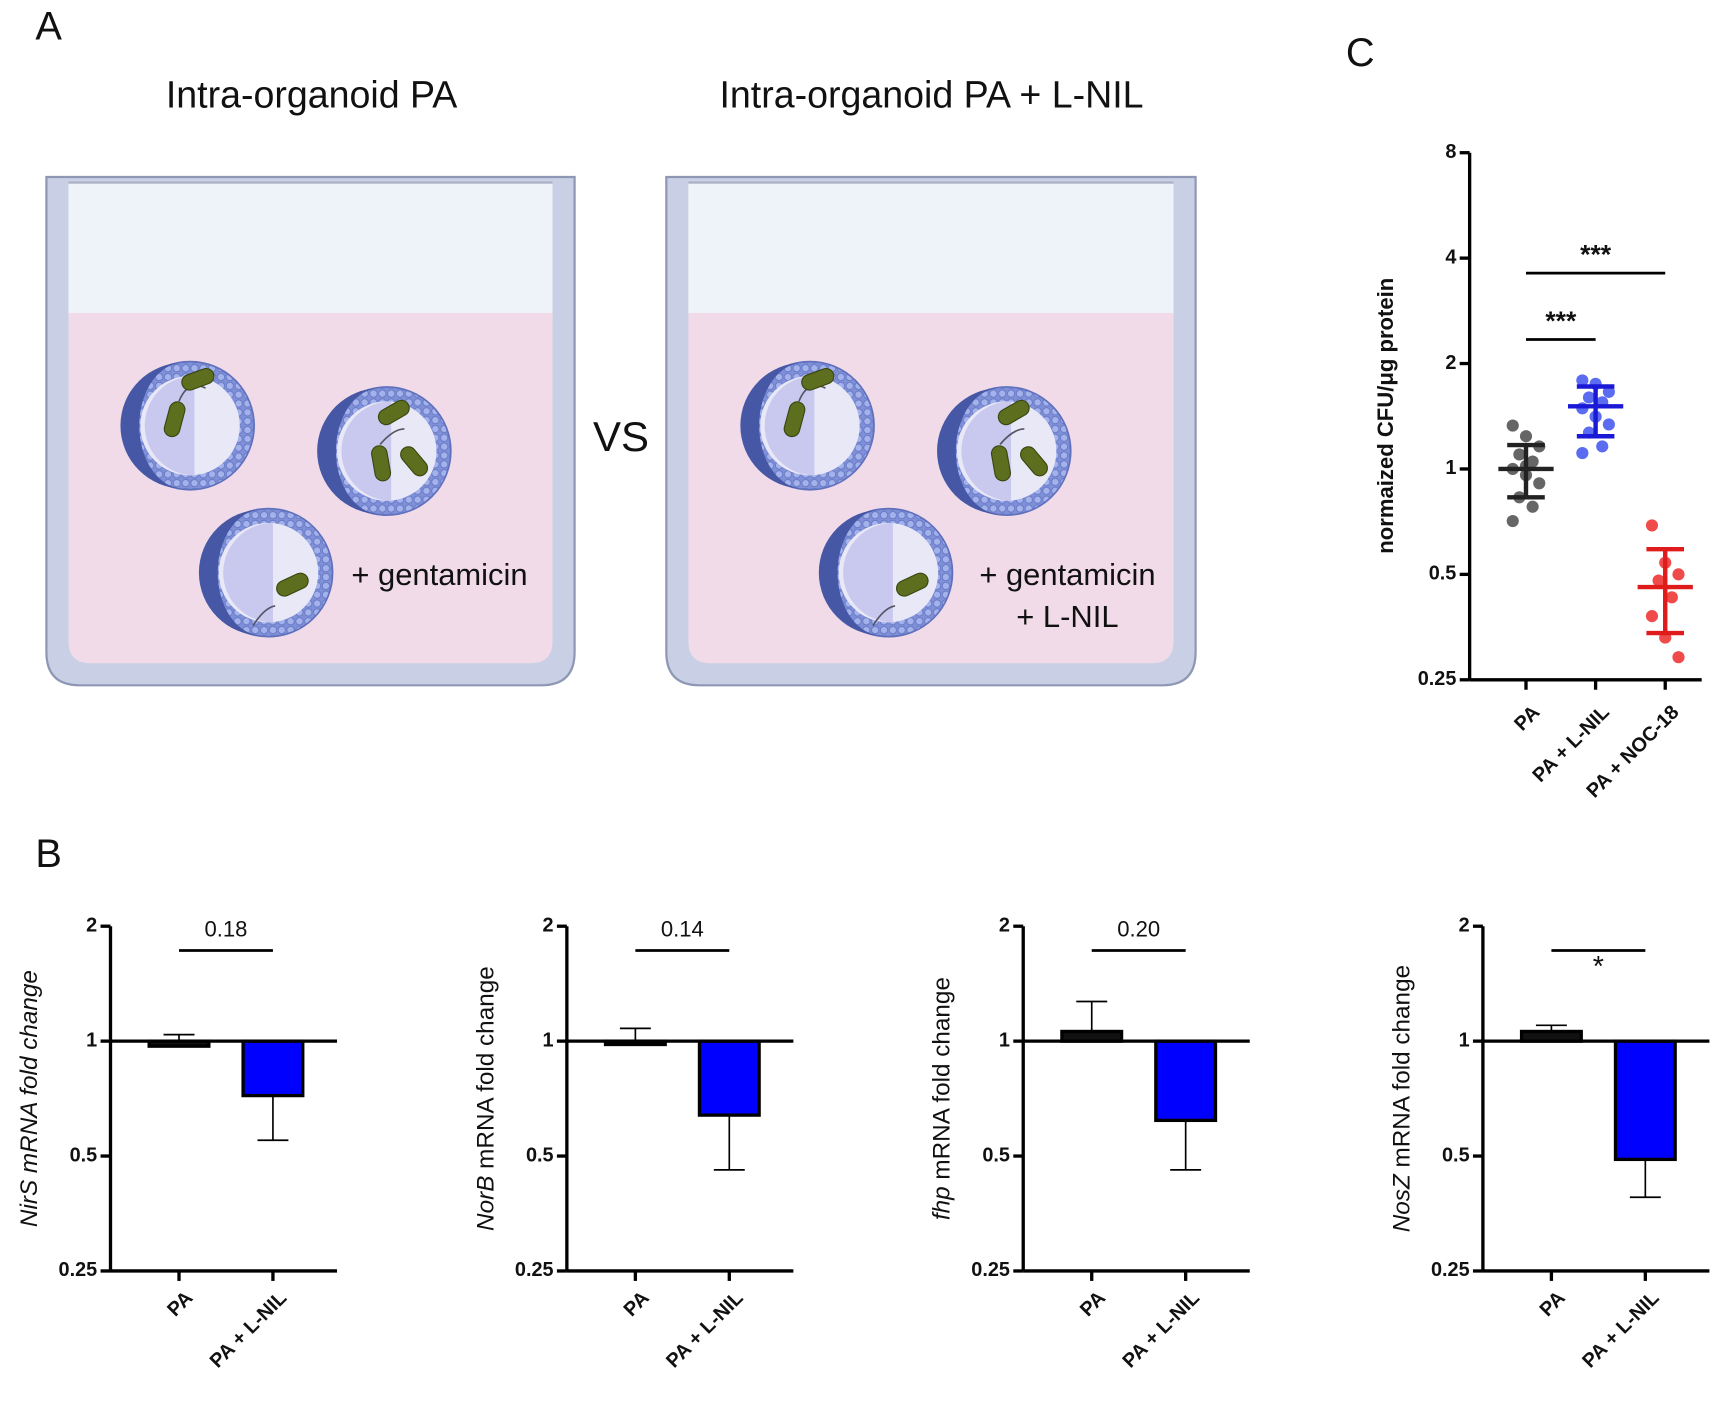  What do you see at coordinates (486, 1203) in the screenshot?
I see `y-axis-label-part: NorB` at bounding box center [486, 1203].